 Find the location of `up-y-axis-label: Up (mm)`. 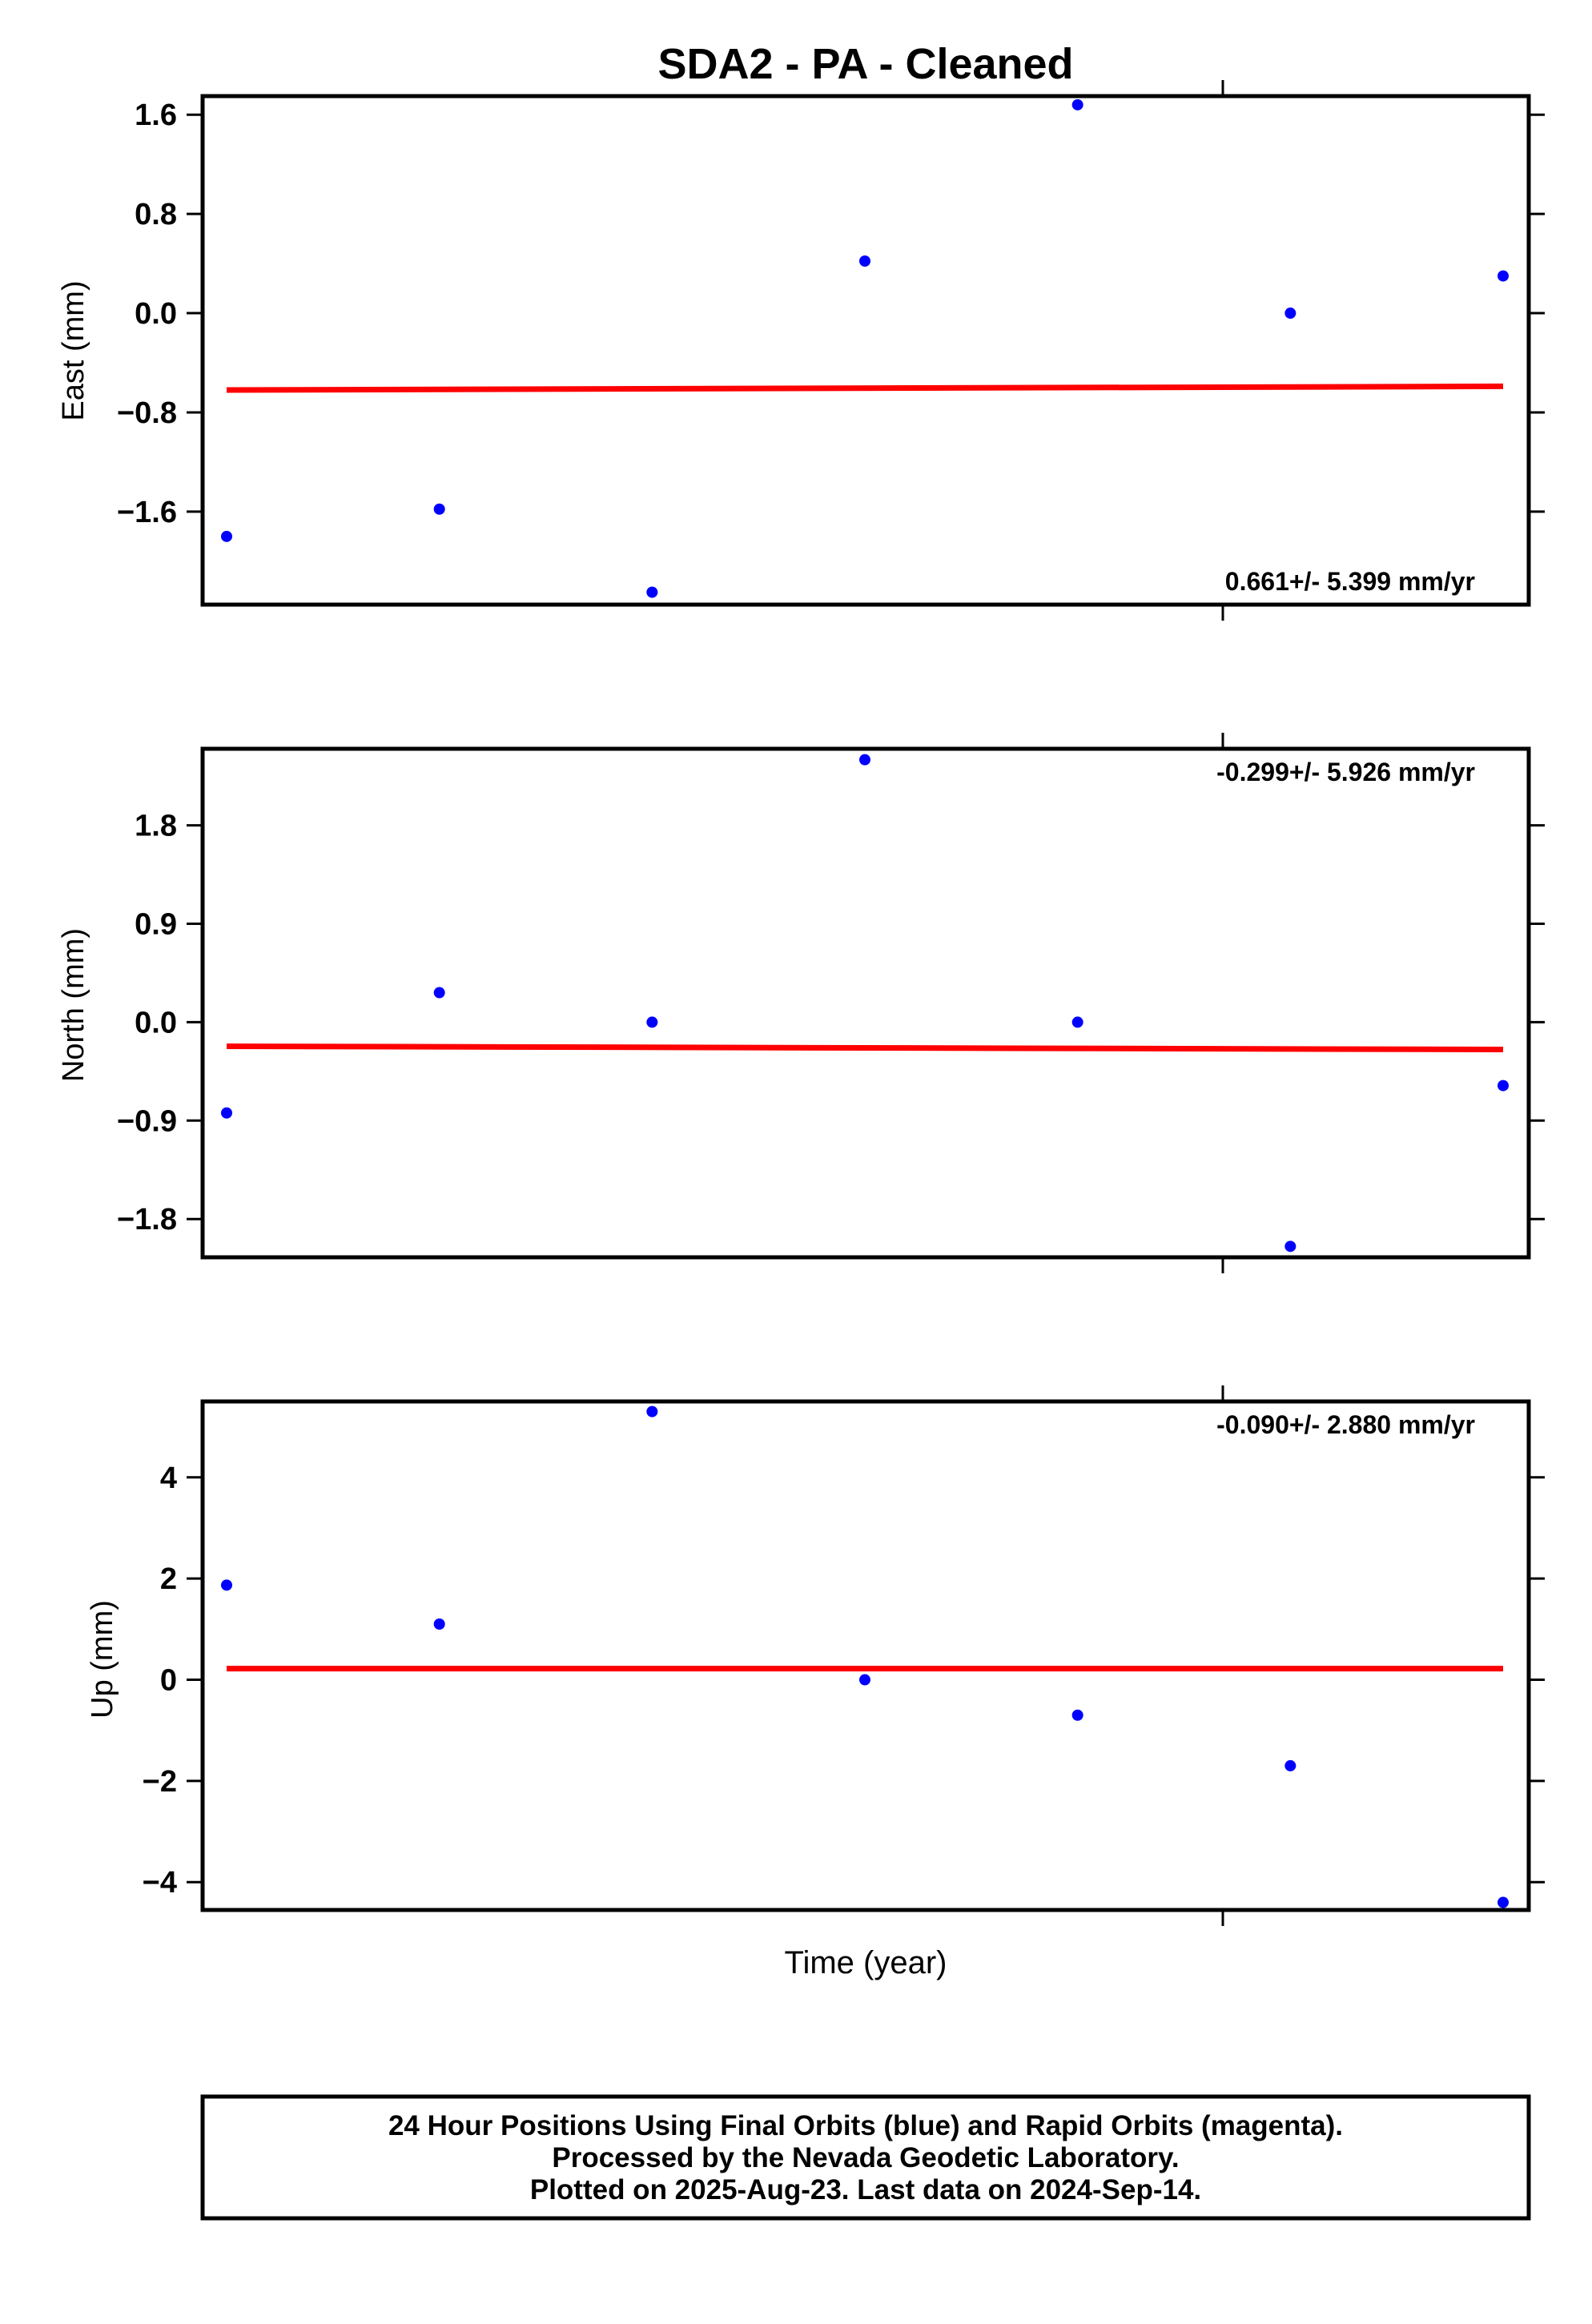

up-y-axis-label: Up (mm) is located at coordinates (103, 1659).